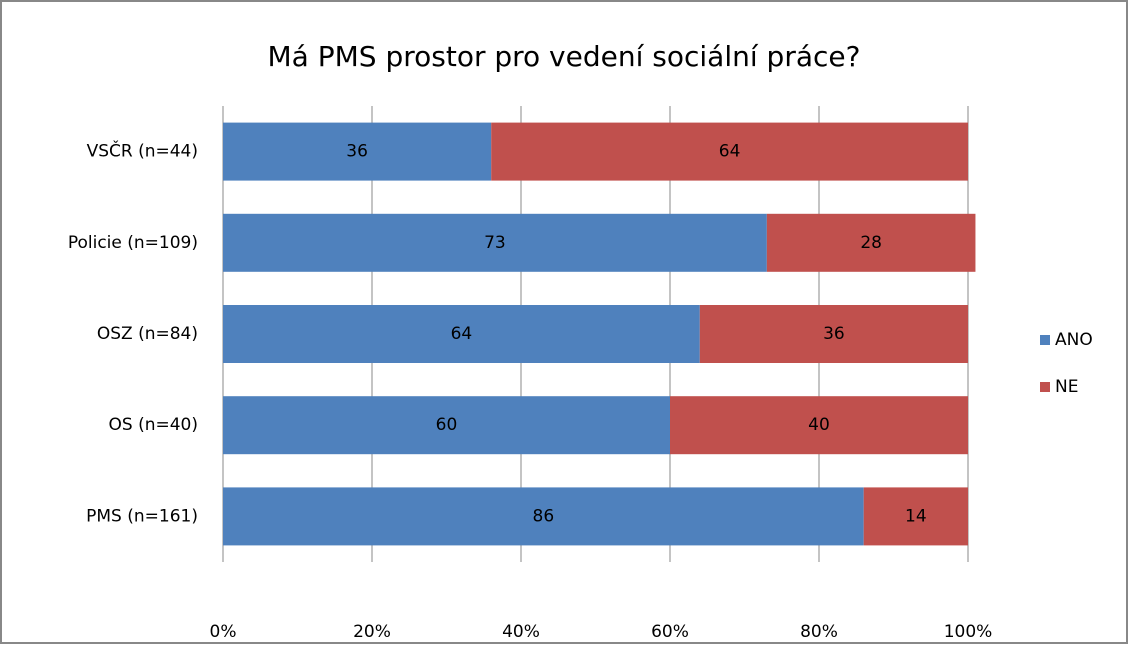 The height and width of the screenshot is (648, 1128). Describe the element at coordinates (147, 334) in the screenshot. I see `y-tick-label: OSZ (n=84)` at that location.